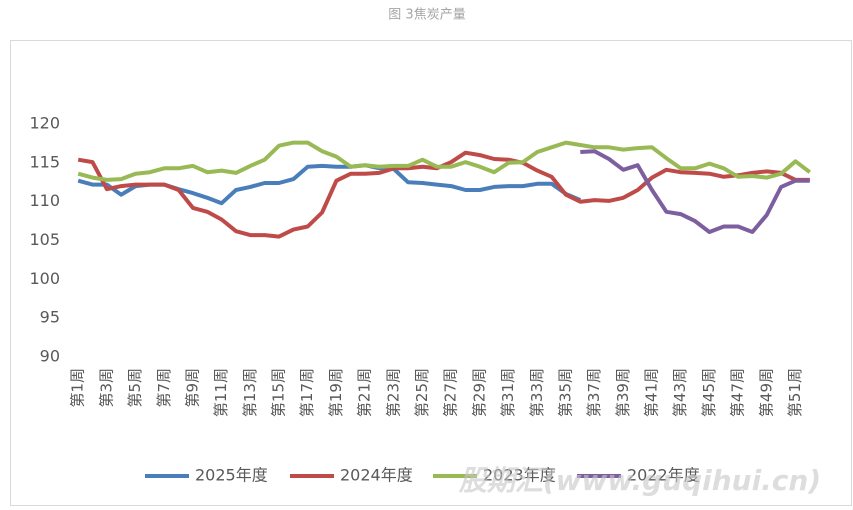 This screenshot has width=853, height=510. I want to click on x-tick-label: 第49周, so click(766, 392).